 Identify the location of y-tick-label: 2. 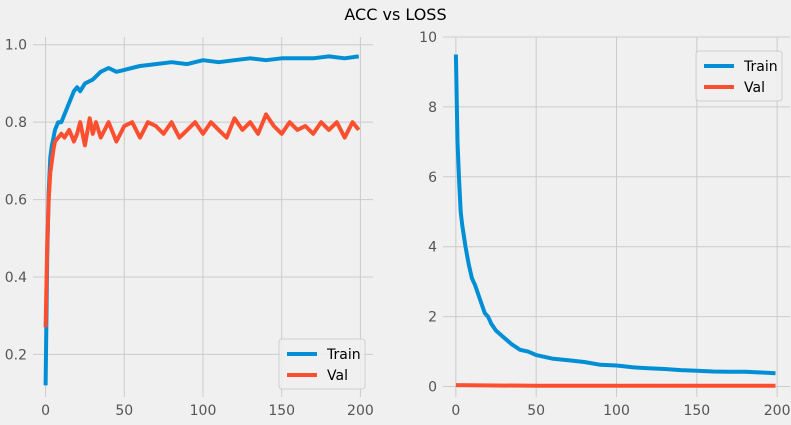
(432, 318).